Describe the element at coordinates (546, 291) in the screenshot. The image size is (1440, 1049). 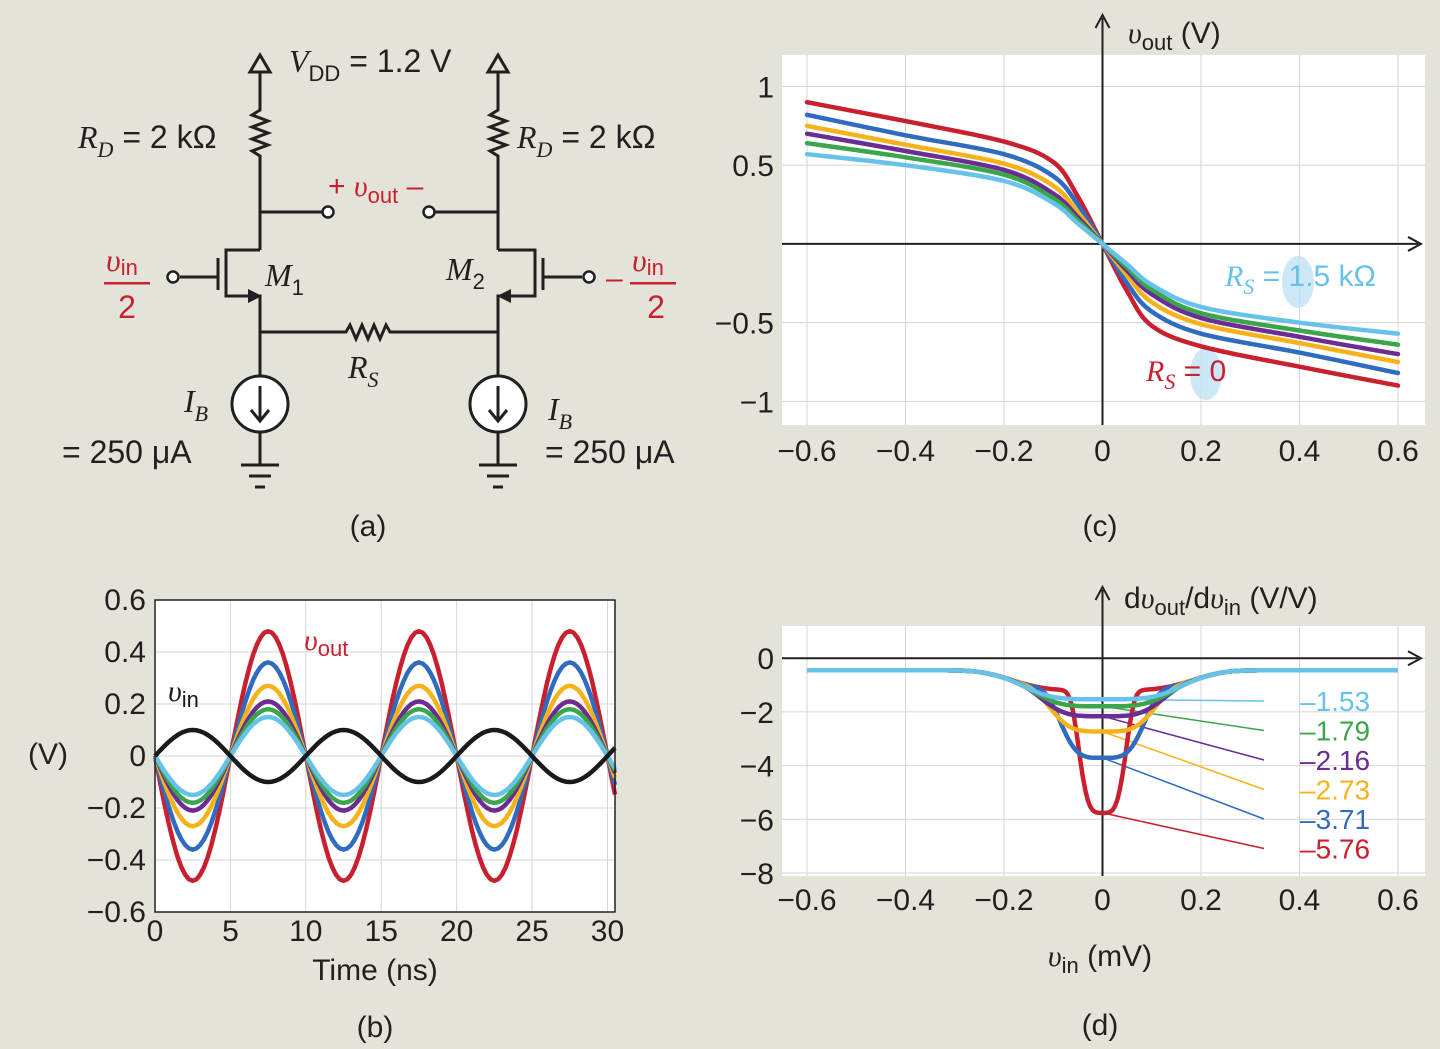
I see `transistor-m2` at that location.